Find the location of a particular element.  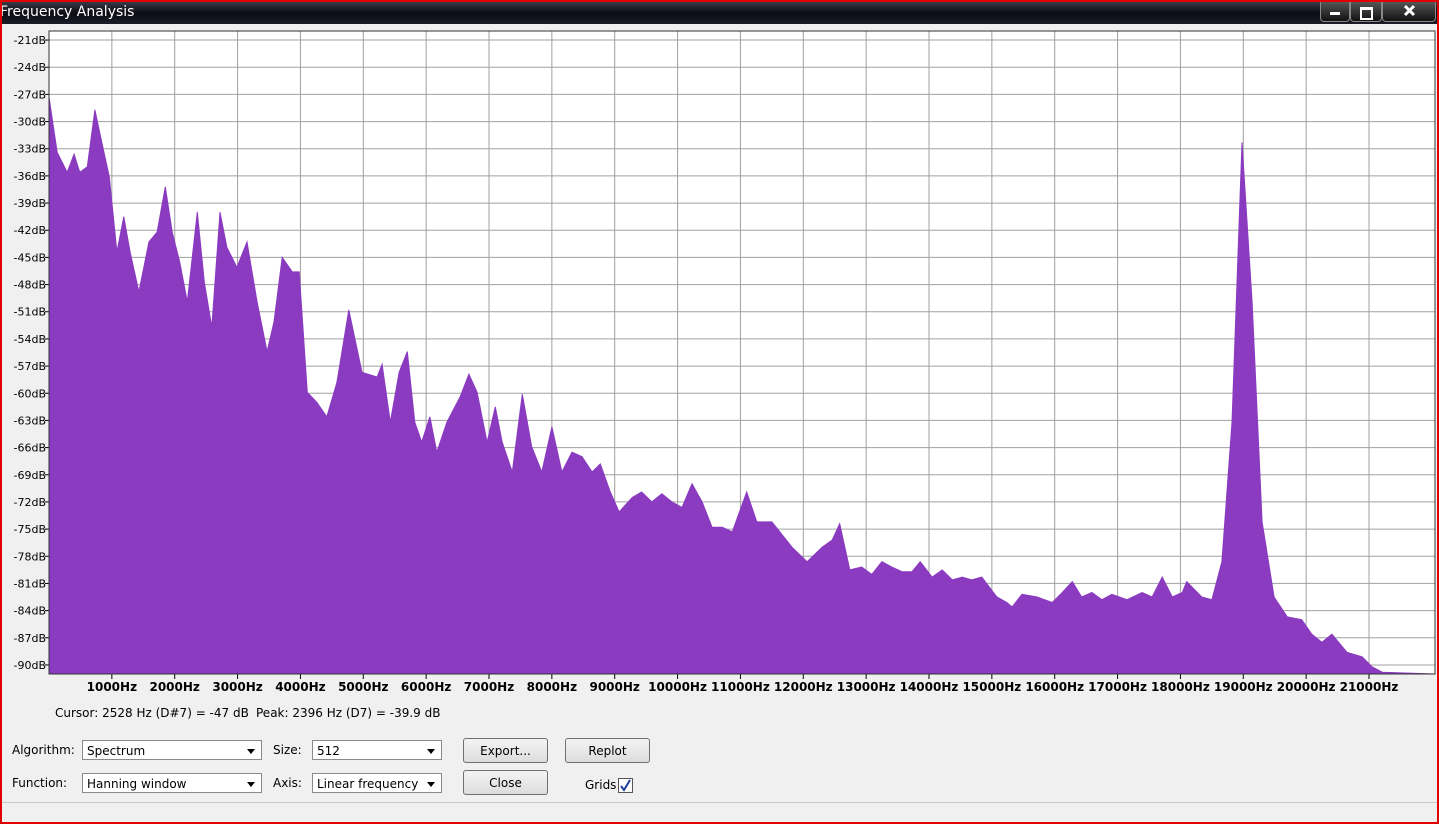

y-tick-label: -75dB is located at coordinates (30, 529).